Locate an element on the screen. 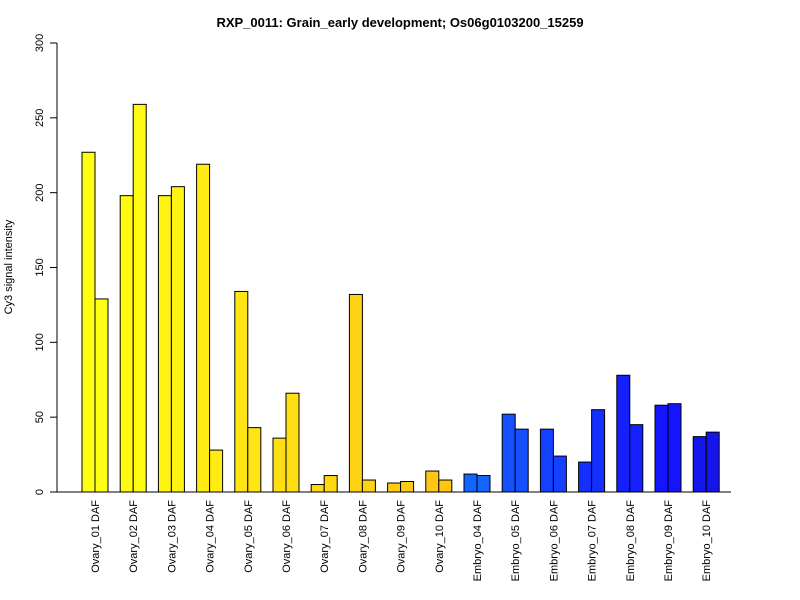  x-tick-label: Embryo_07 DAF is located at coordinates (593, 541).